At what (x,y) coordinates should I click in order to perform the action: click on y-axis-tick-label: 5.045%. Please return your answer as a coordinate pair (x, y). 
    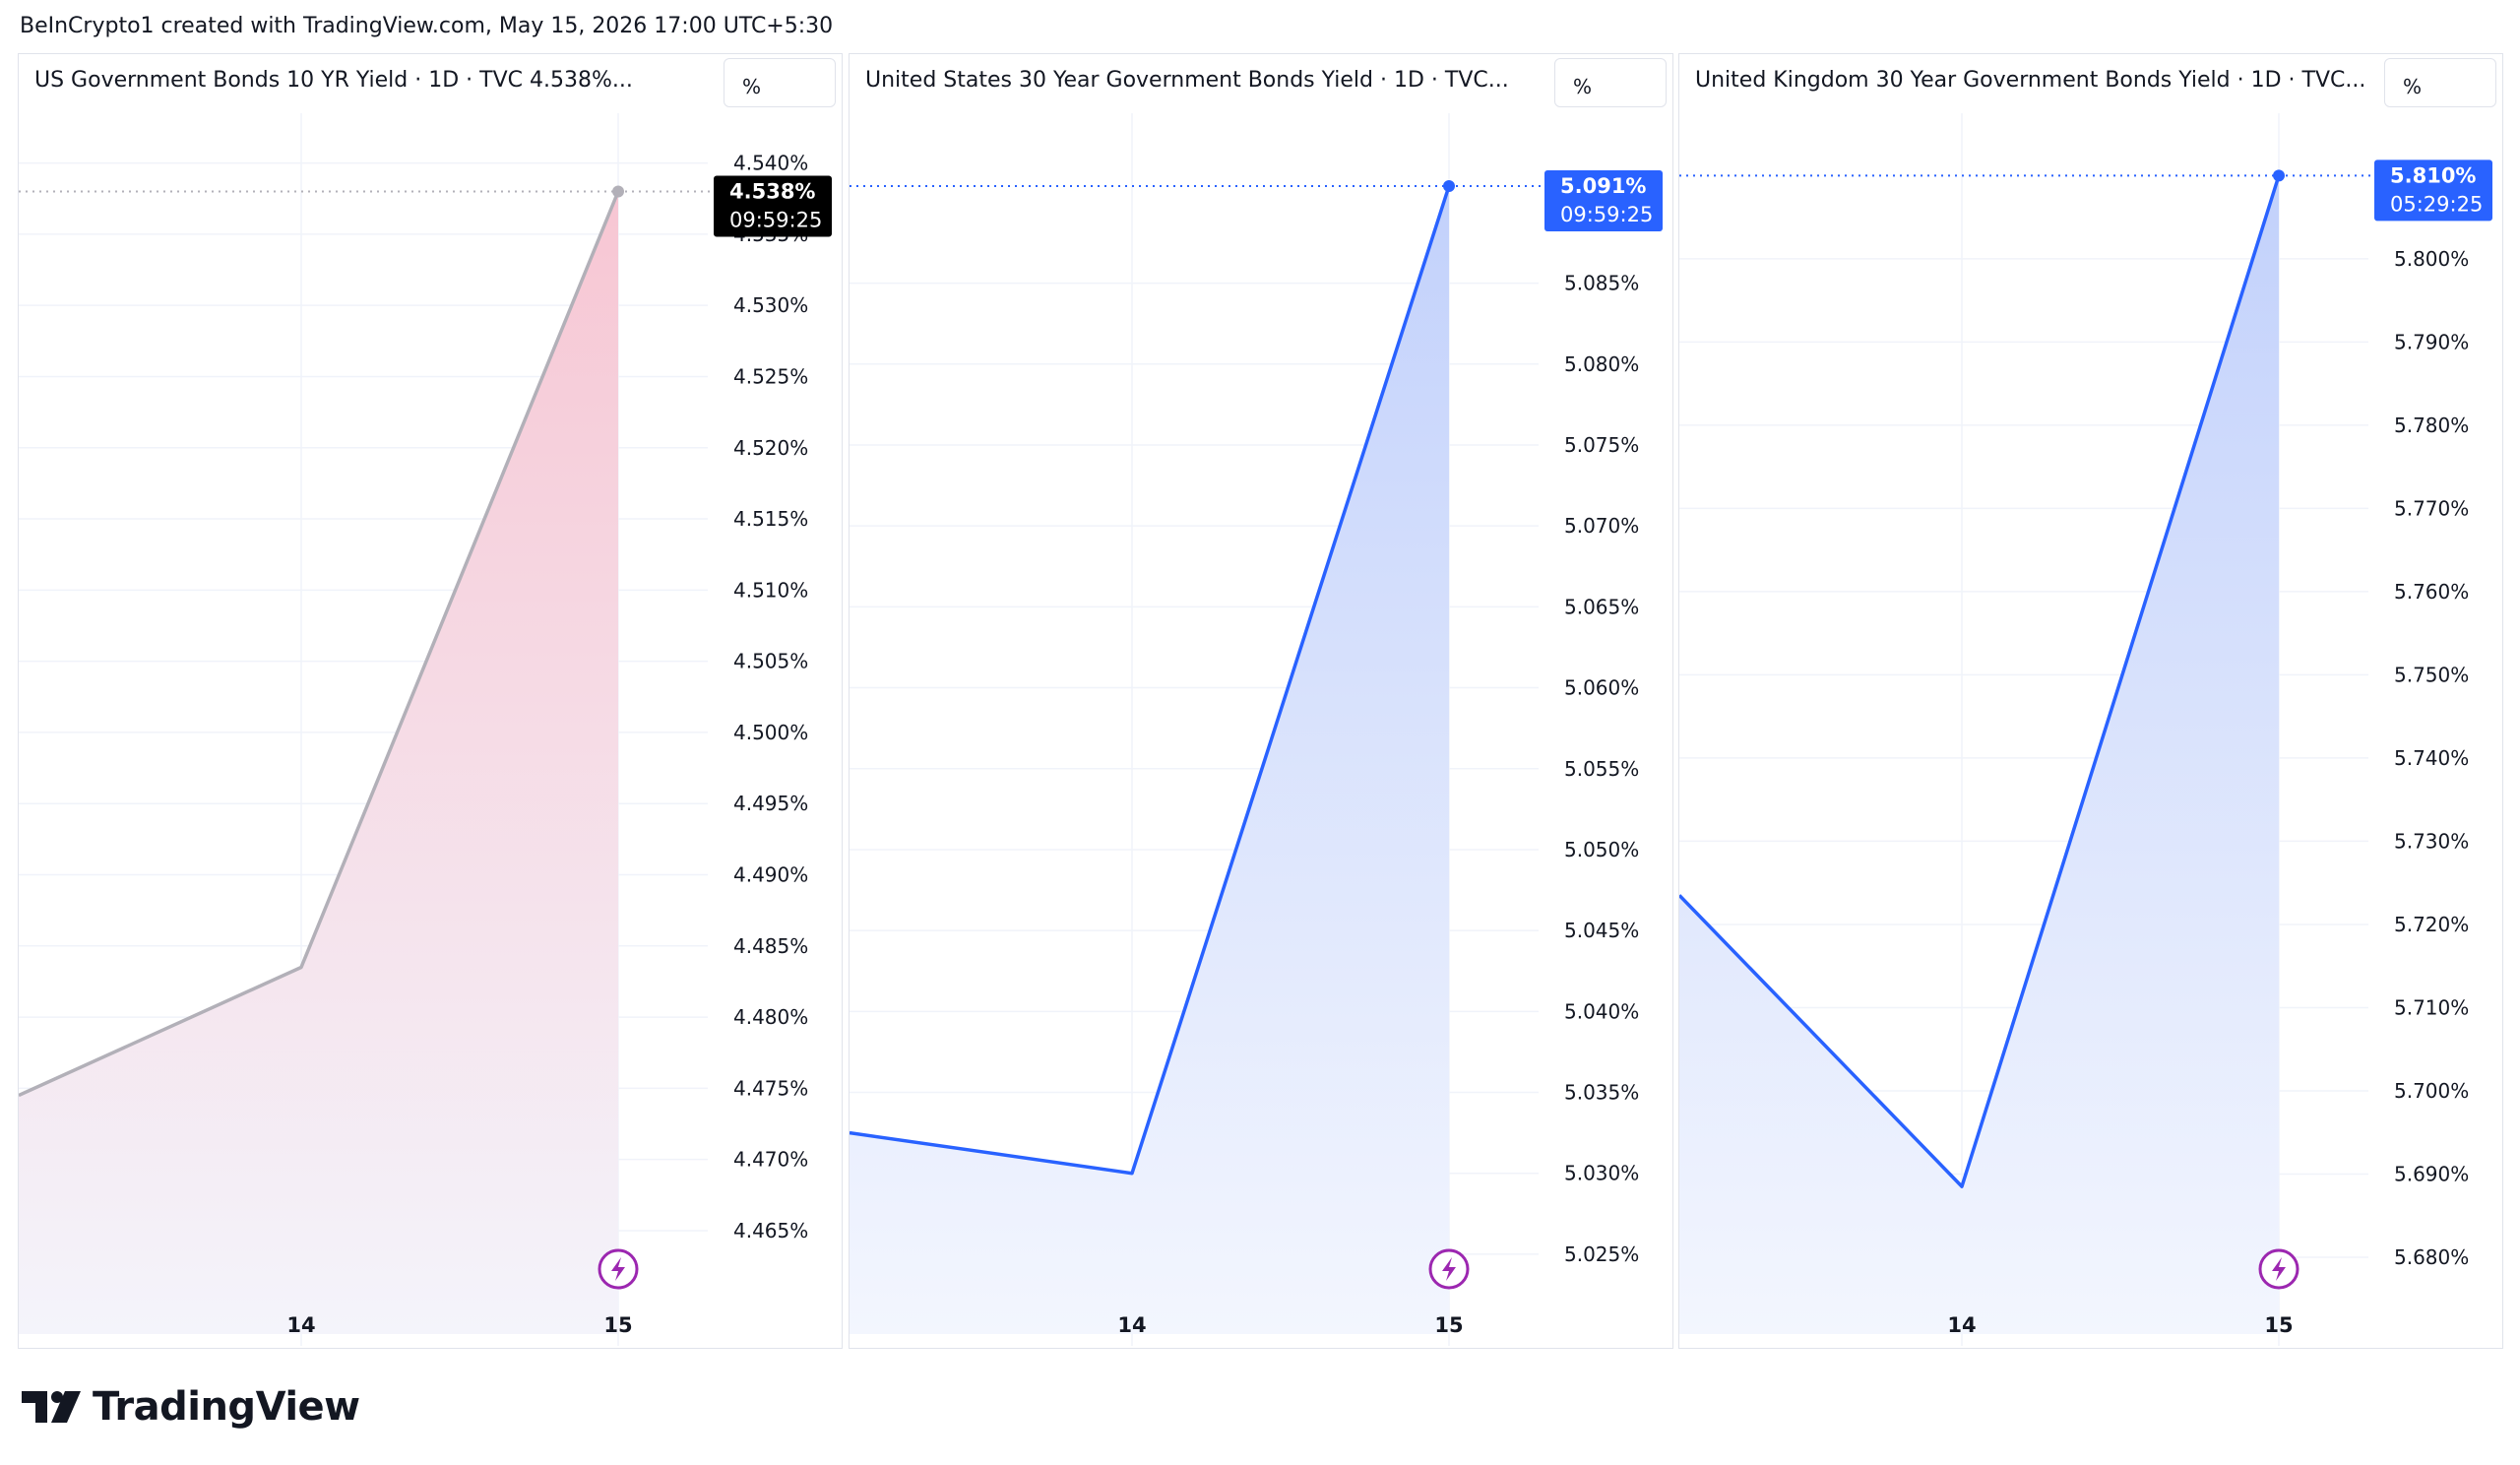
    Looking at the image, I should click on (1601, 931).